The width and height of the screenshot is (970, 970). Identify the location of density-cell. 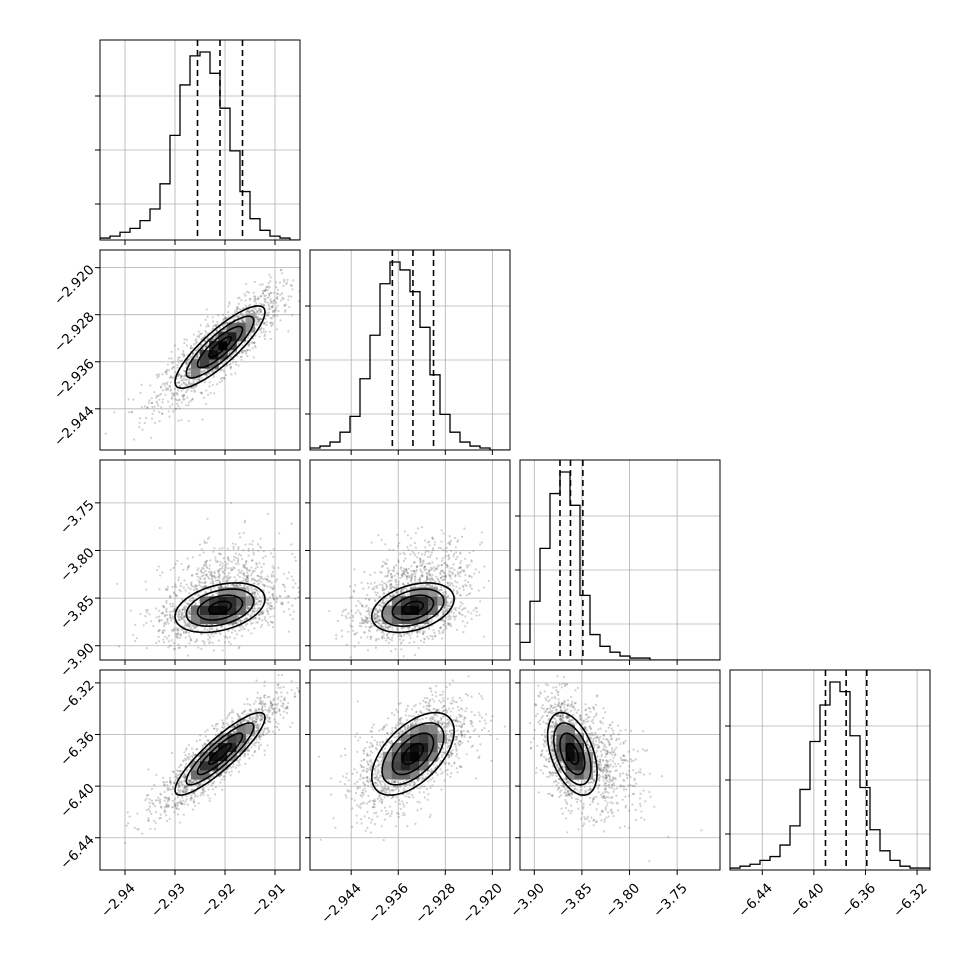
(250, 318).